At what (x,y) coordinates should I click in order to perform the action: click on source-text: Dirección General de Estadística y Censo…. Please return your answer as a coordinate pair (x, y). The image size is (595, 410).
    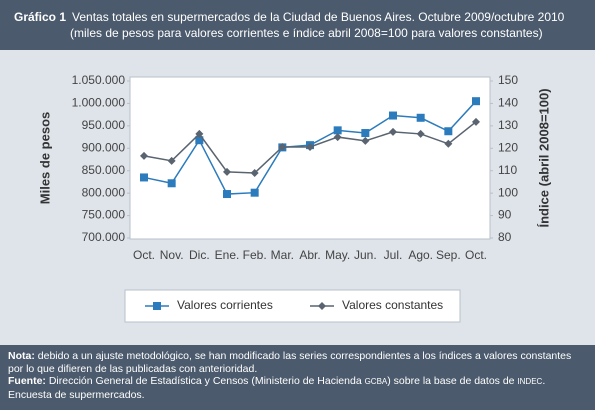
    Looking at the image, I should click on (206, 381).